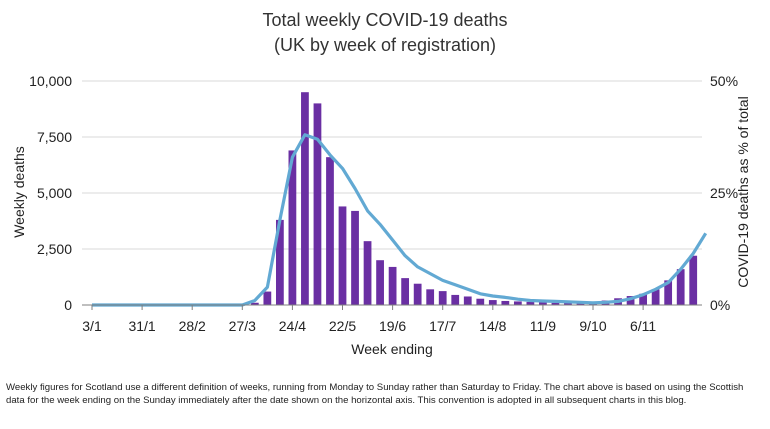 This screenshot has width=770, height=429. What do you see at coordinates (391, 349) in the screenshot?
I see `x-axis-label: Week ending` at bounding box center [391, 349].